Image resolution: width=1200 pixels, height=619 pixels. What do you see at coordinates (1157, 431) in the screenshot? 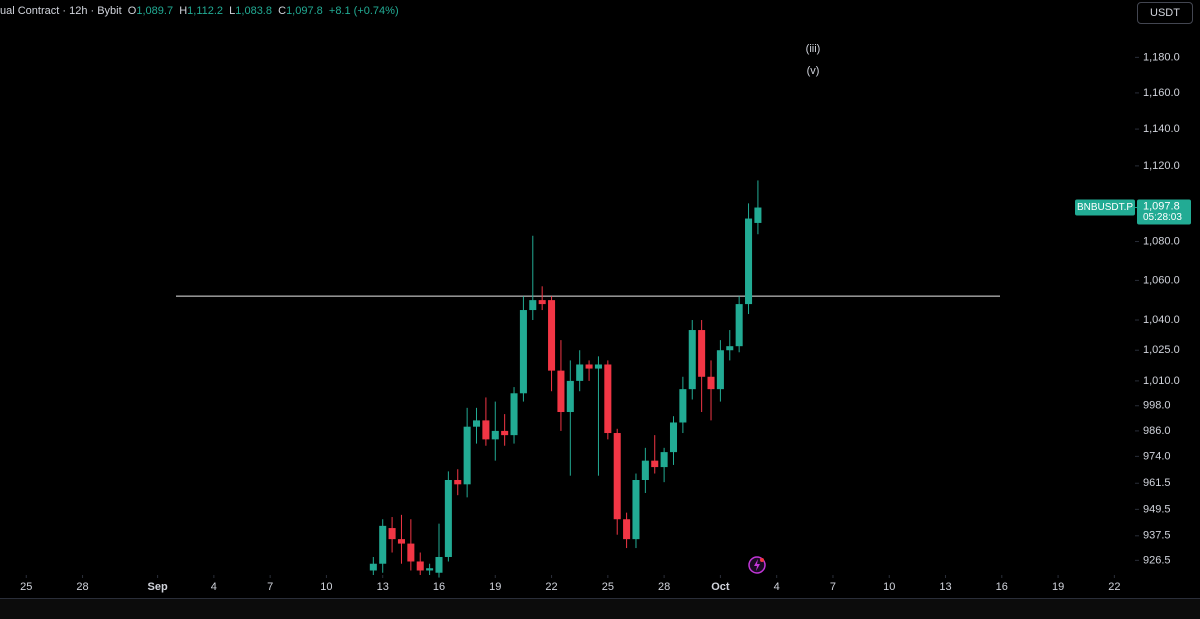
I see `y-tick-label: 986.0` at bounding box center [1157, 431].